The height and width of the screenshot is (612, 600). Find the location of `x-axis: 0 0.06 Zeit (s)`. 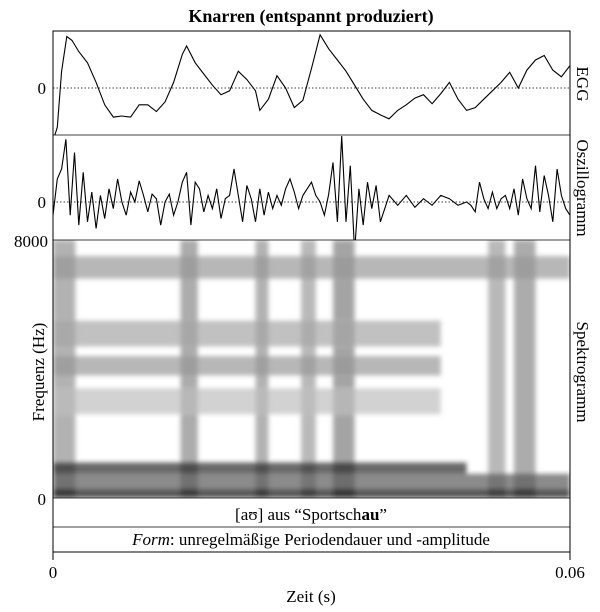

x-axis: 0 0.06 Zeit (s) is located at coordinates (317, 579).